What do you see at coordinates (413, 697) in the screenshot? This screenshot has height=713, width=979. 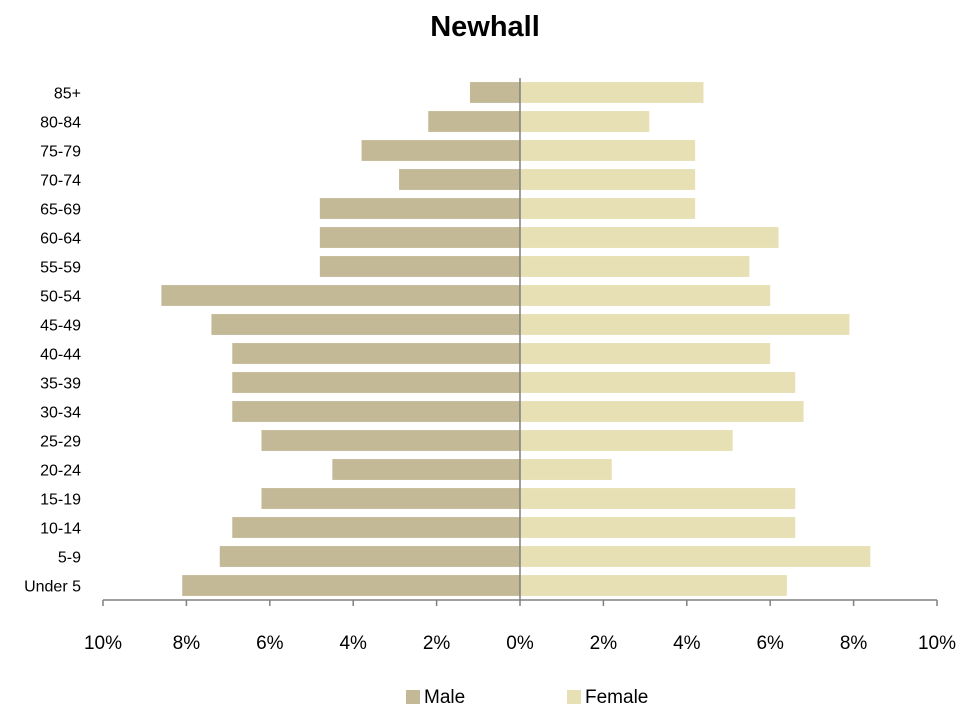 I see `legend-swatch-male` at bounding box center [413, 697].